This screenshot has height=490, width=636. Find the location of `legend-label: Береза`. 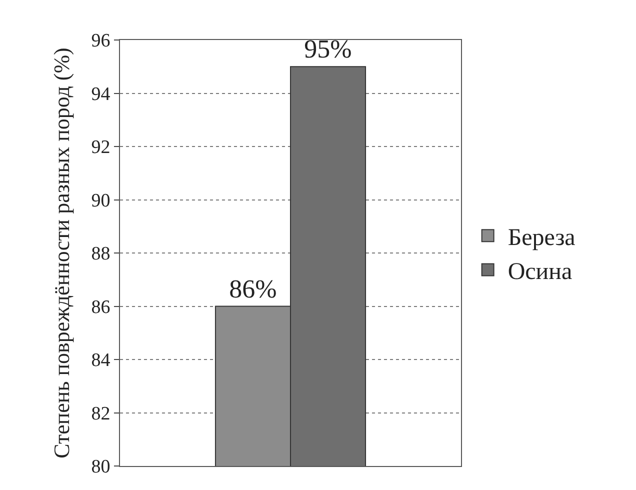

legend-label: Береза is located at coordinates (542, 237).